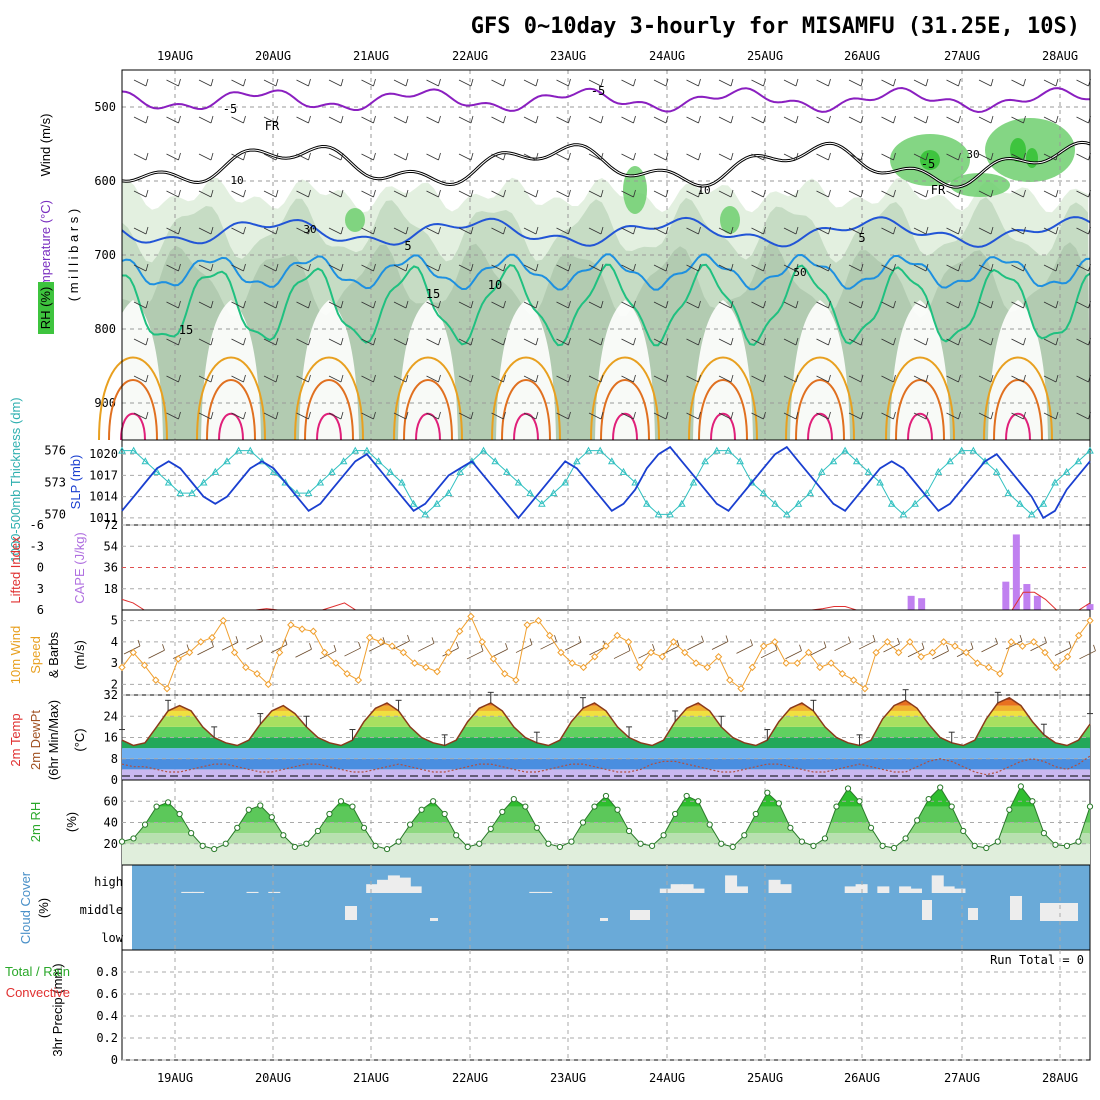  I want to click on li-tick-1: -3, so click(37, 546).